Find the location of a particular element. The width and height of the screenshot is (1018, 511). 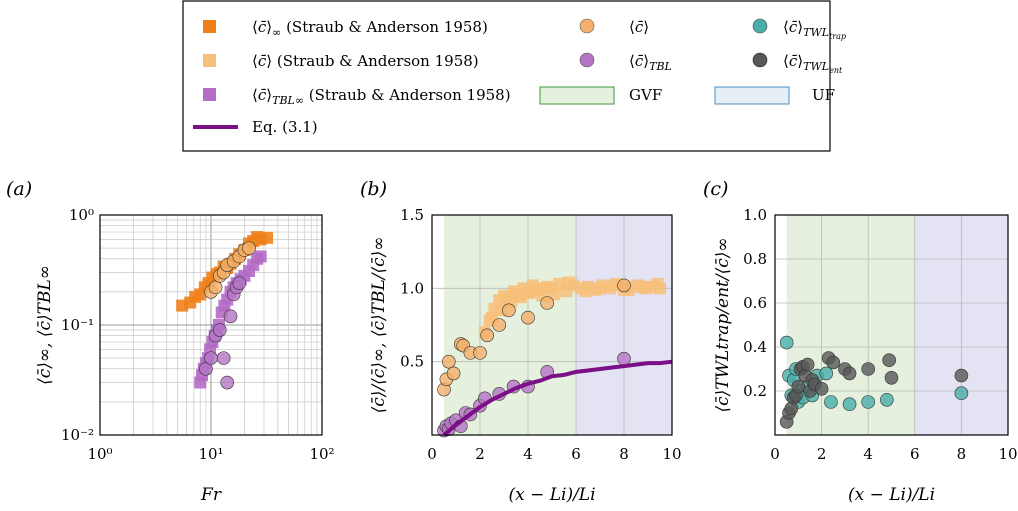

x-tick-label: 10² is located at coordinates (321, 454).